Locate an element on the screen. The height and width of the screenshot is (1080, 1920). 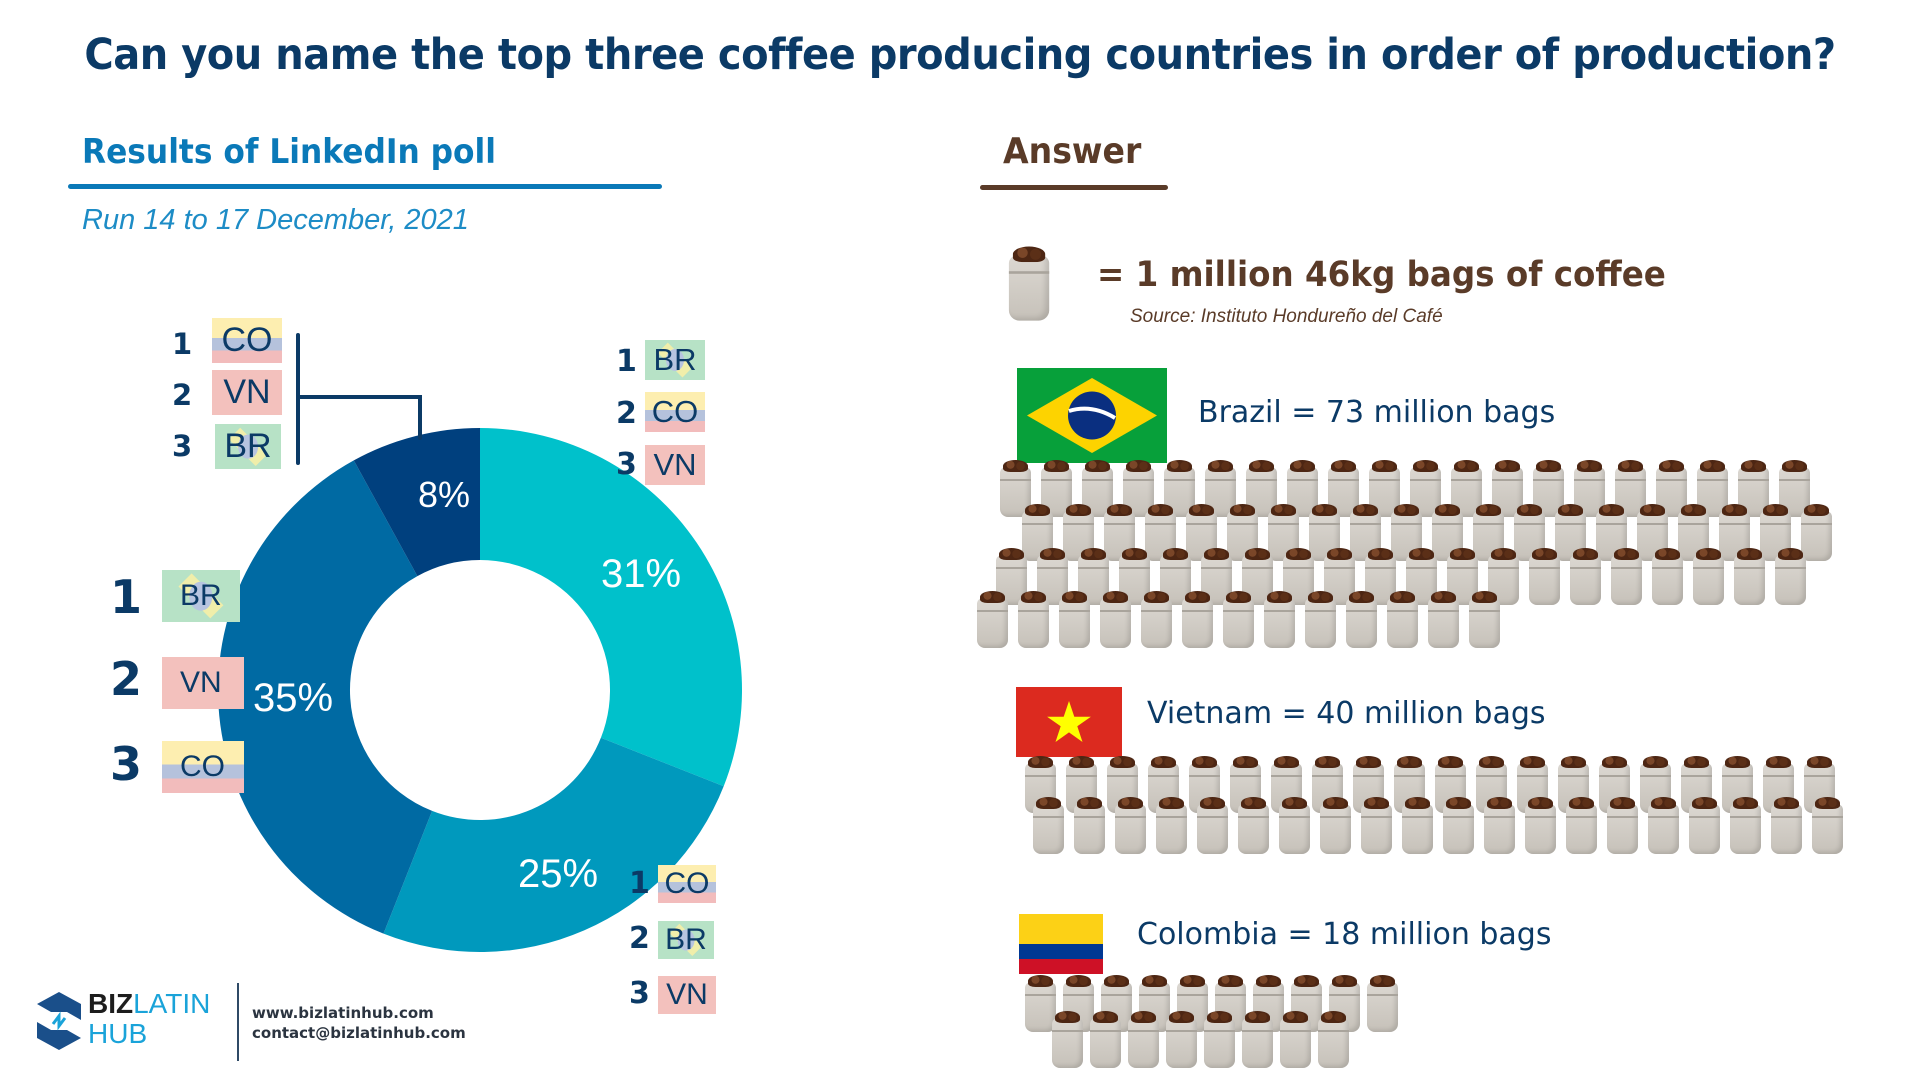
poll-subtitle: Run 14 to 17 December, 2021 is located at coordinates (275, 220).